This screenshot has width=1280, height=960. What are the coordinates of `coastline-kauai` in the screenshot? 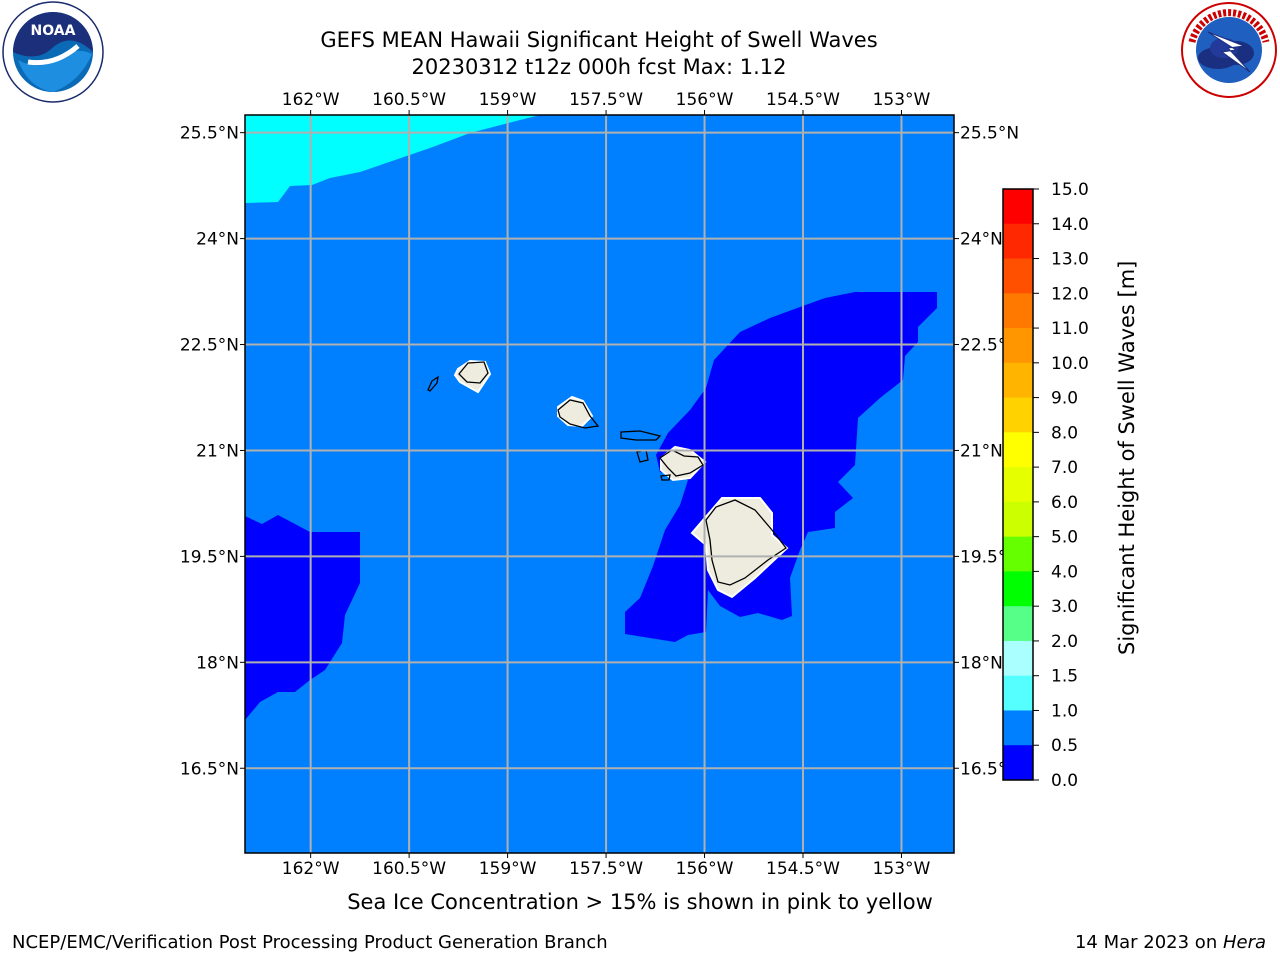 It's located at (473, 372).